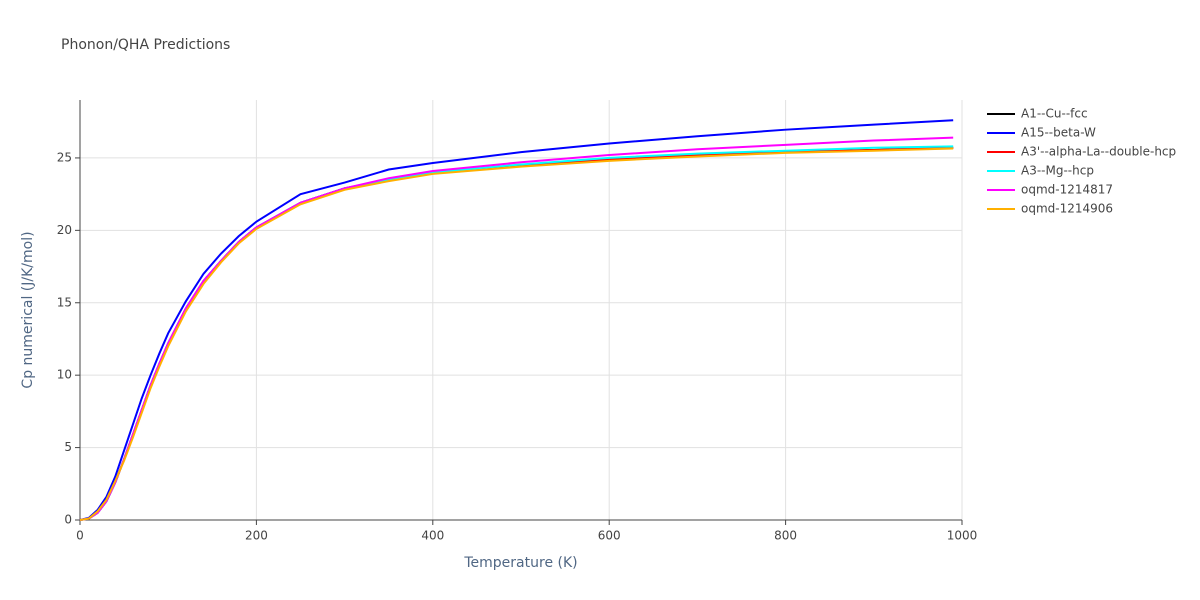 The width and height of the screenshot is (1200, 600). Describe the element at coordinates (1054, 114) in the screenshot. I see `legend-label: A1--Cu--fcc` at that location.